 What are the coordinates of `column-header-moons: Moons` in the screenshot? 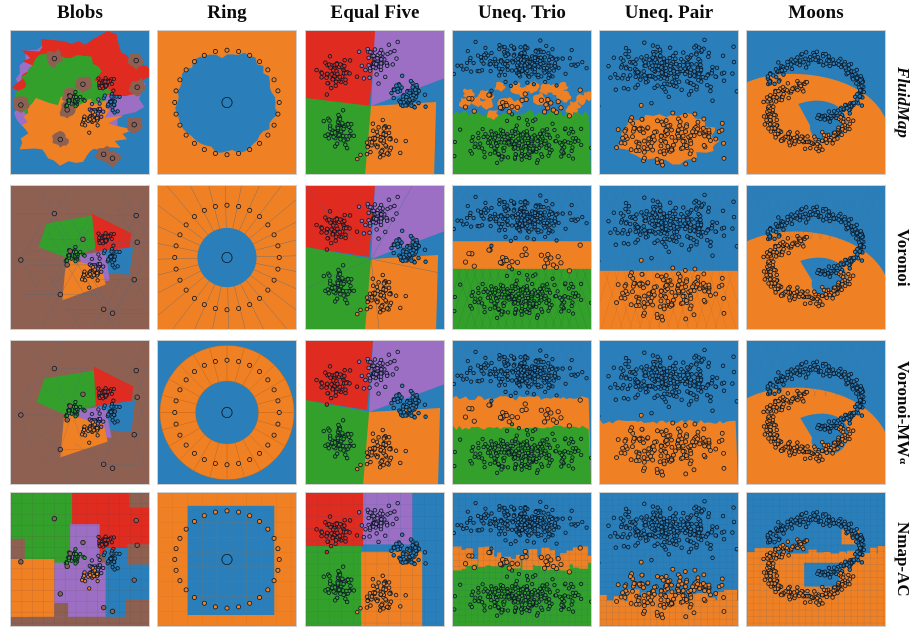 It's located at (816, 12).